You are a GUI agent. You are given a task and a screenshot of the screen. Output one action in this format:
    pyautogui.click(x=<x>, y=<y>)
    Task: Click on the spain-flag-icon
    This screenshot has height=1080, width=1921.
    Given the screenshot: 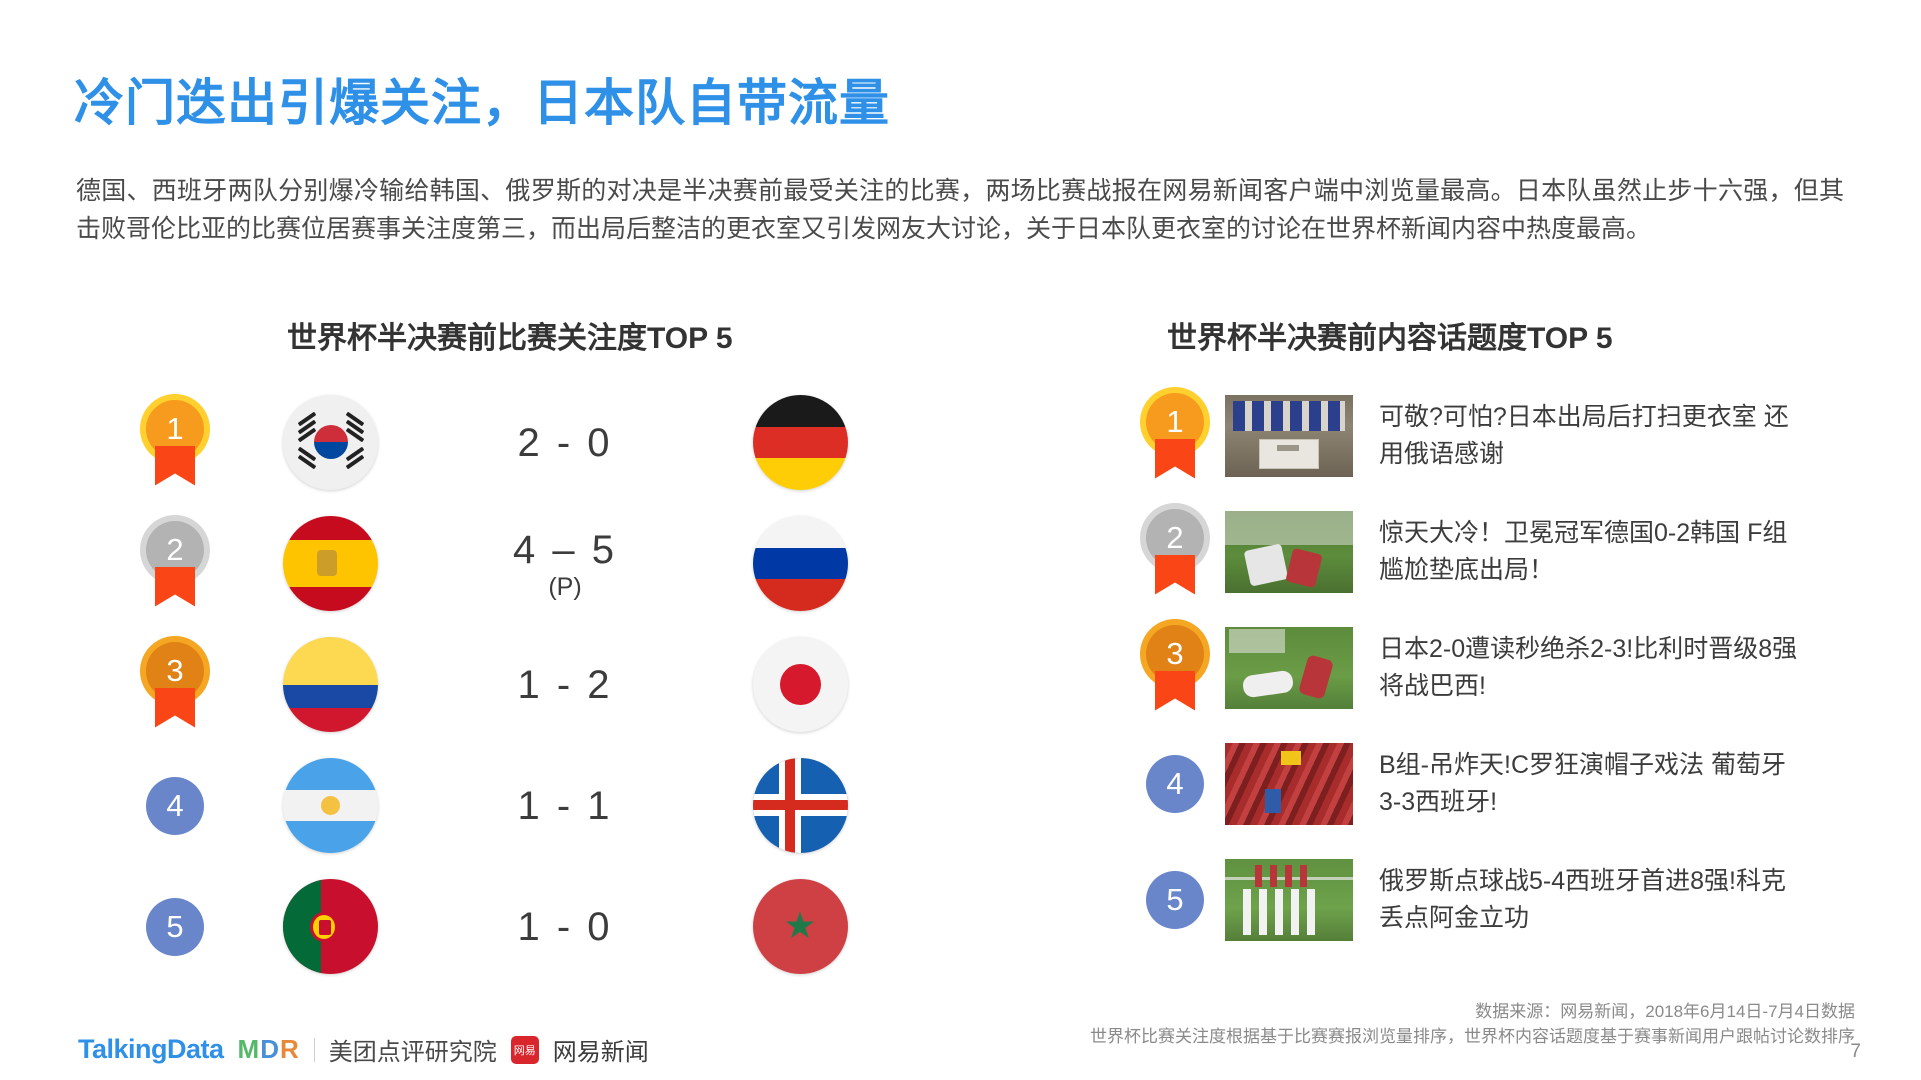 What is the action you would take?
    pyautogui.click(x=330, y=563)
    